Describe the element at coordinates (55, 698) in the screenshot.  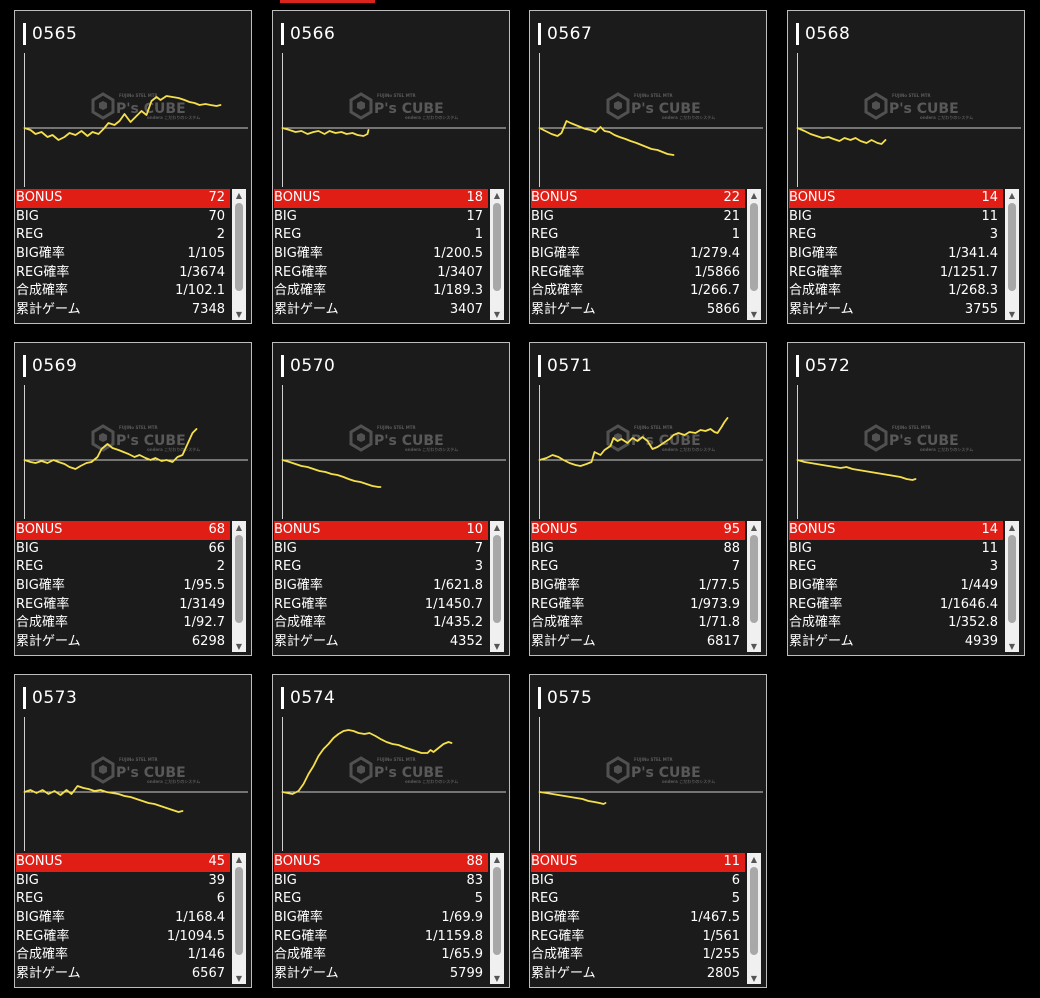
I see `machine-number: 0573` at that location.